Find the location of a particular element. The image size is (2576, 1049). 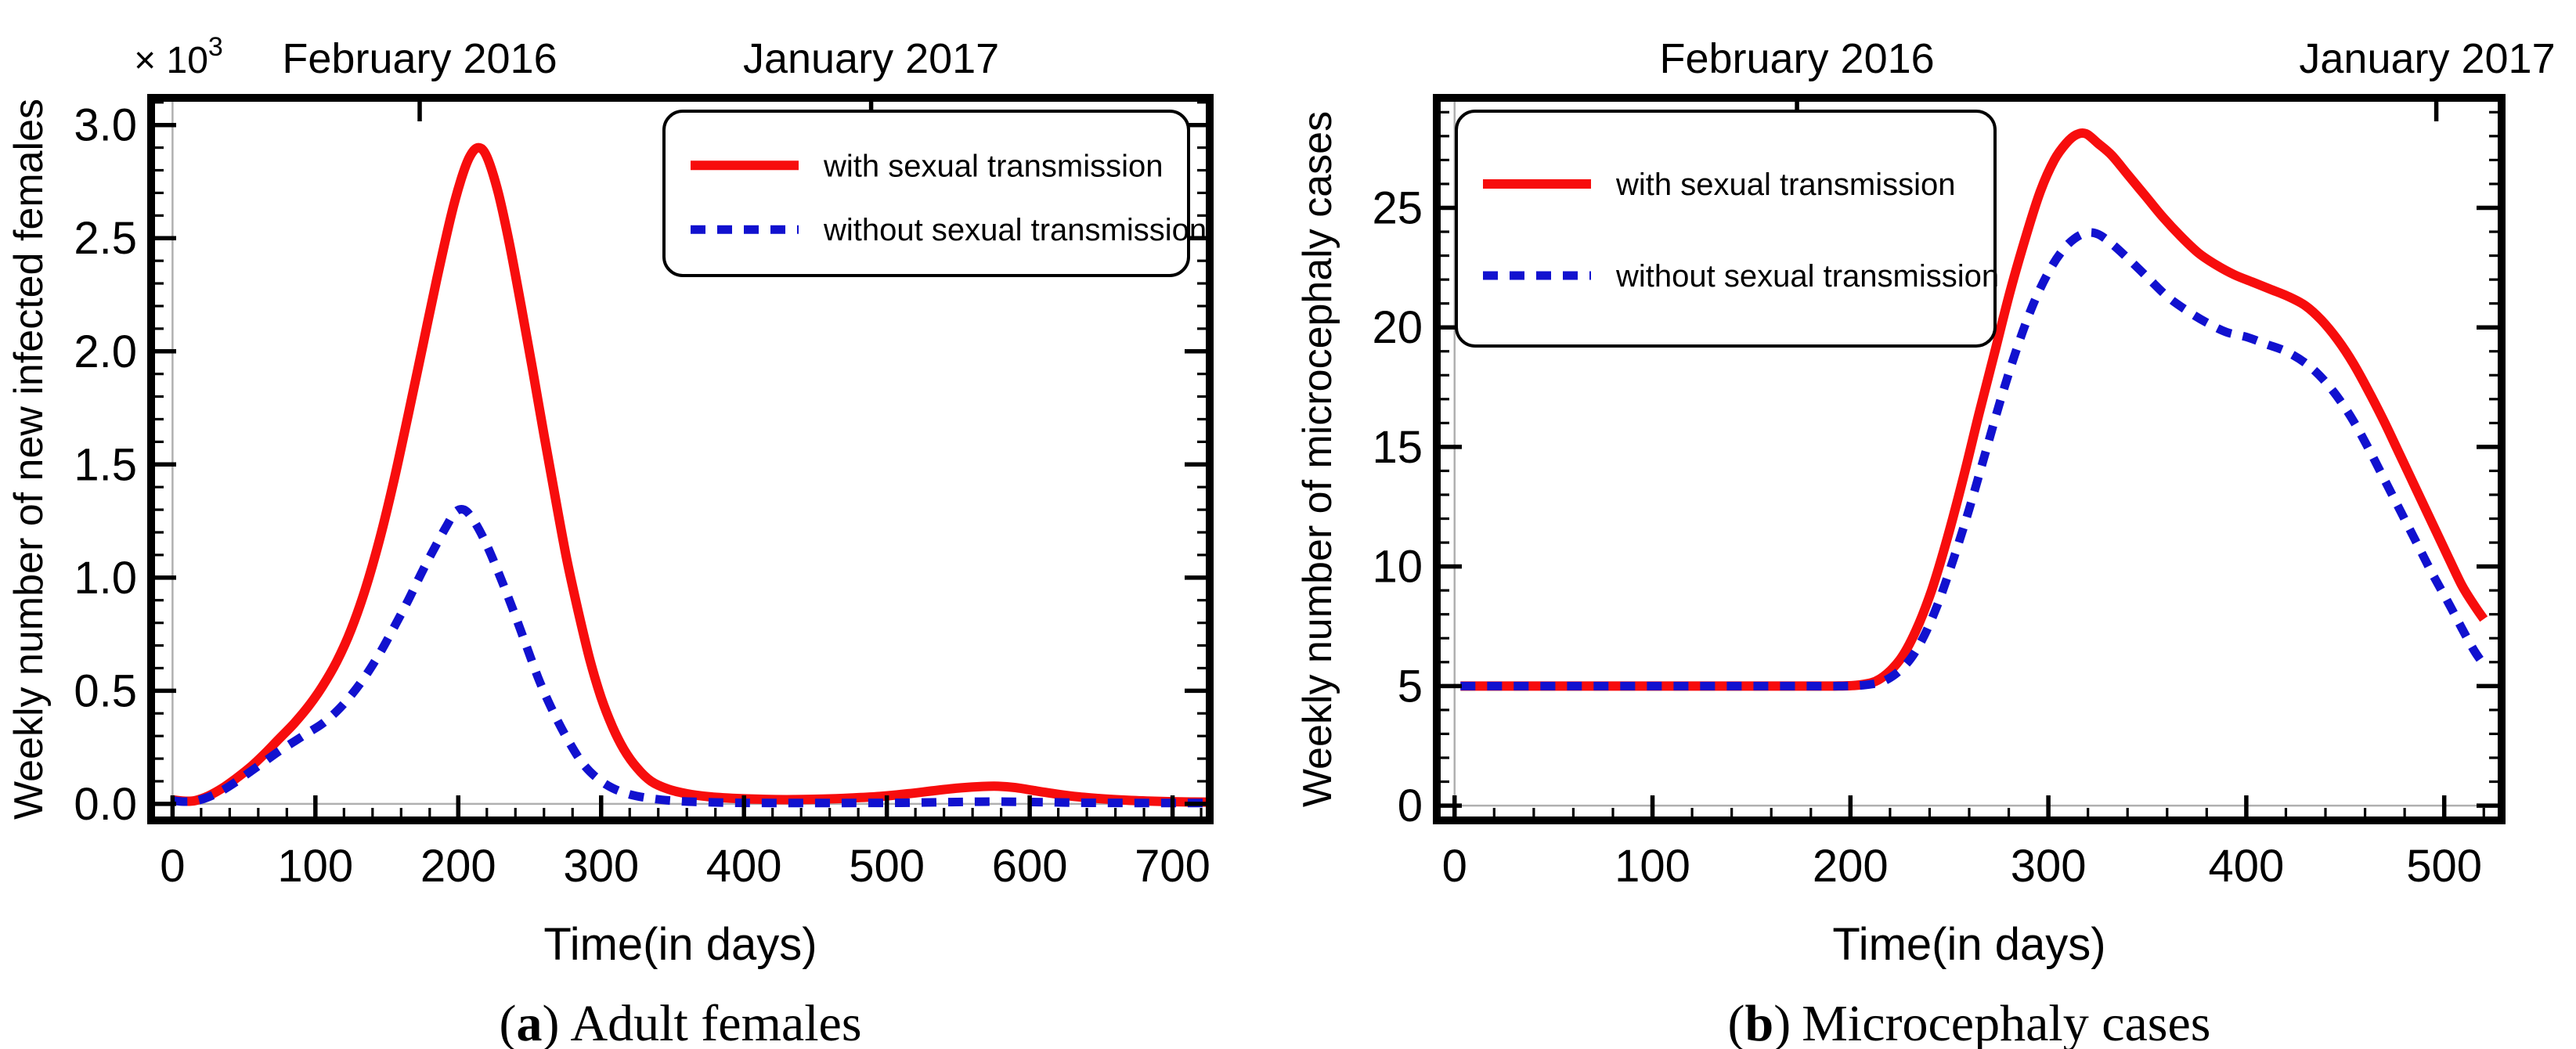

panel-b-ytick-label: 25 is located at coordinates (1398, 208).